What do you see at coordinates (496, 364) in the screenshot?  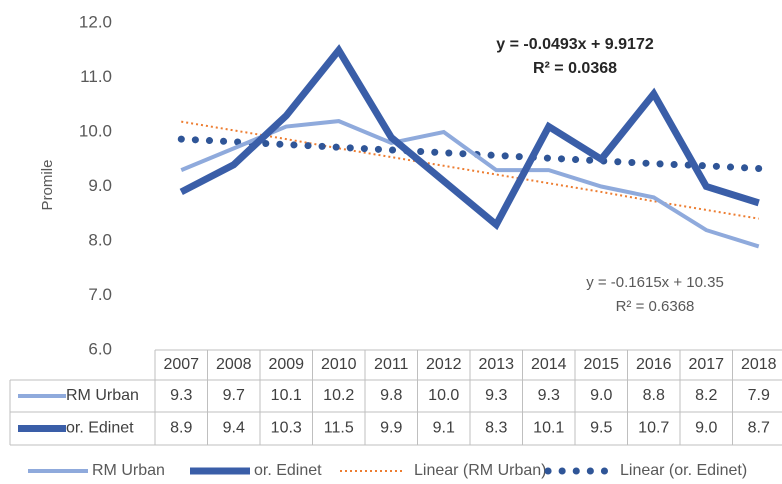 I see `category-label: 2013` at bounding box center [496, 364].